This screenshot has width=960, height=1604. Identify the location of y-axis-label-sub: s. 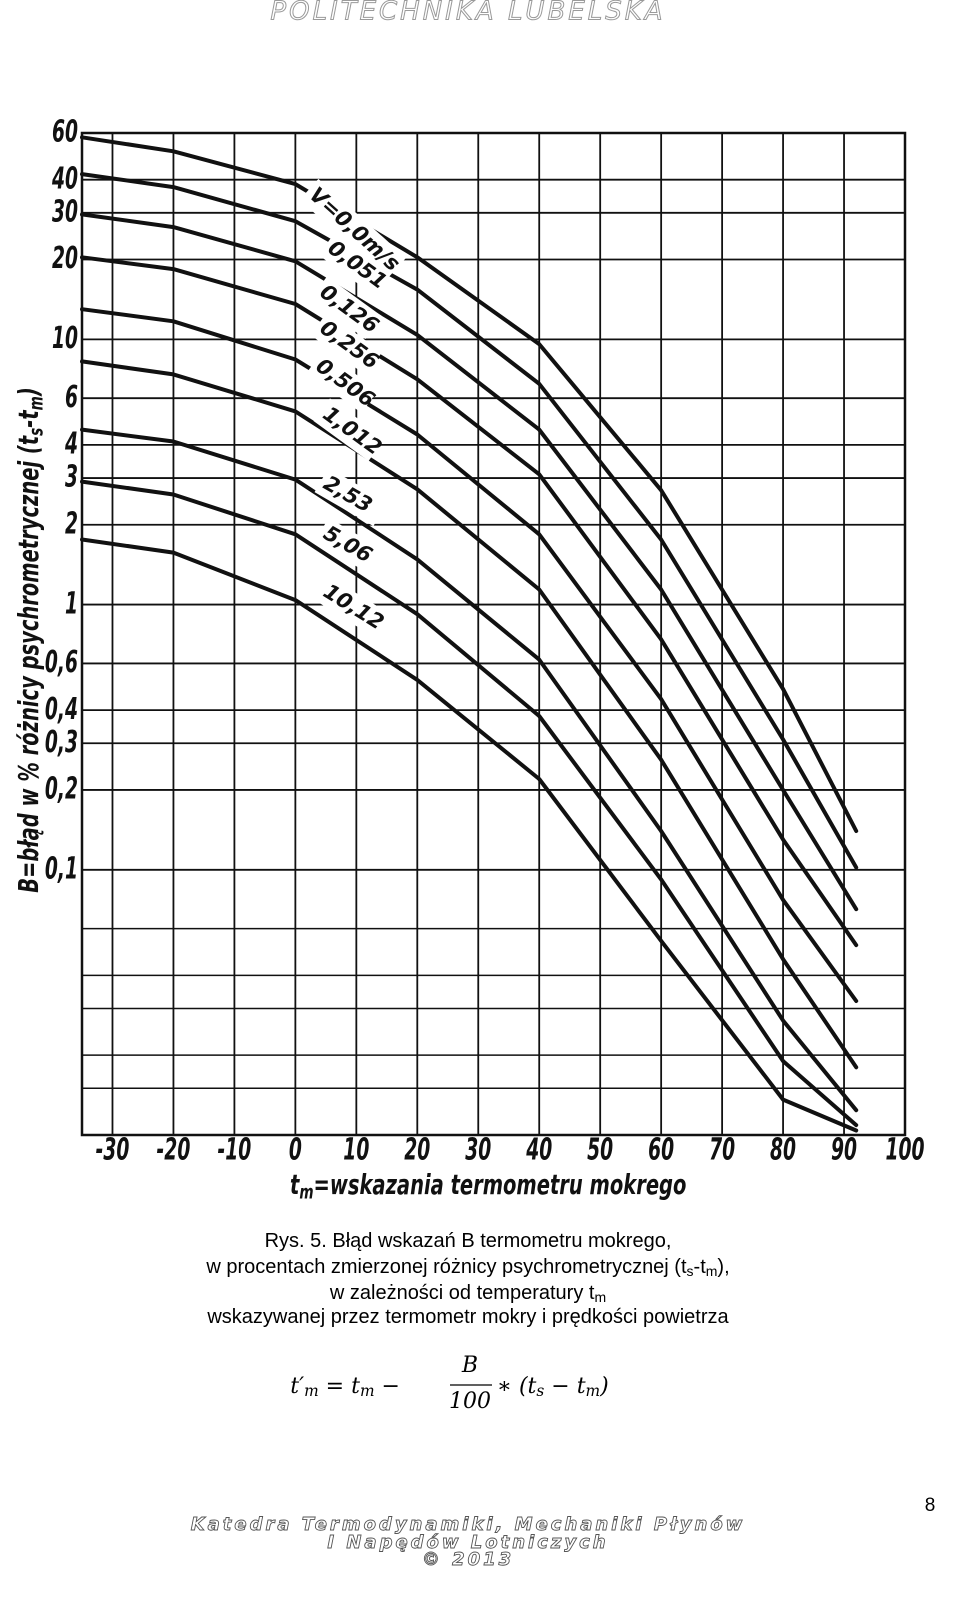
(35, 432).